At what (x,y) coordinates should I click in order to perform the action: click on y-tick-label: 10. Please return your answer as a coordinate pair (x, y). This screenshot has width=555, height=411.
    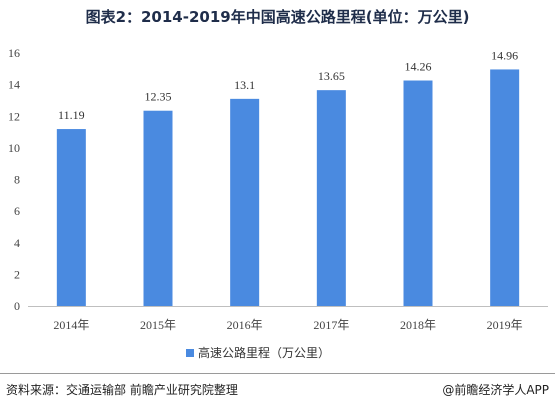
    Looking at the image, I should click on (14, 148).